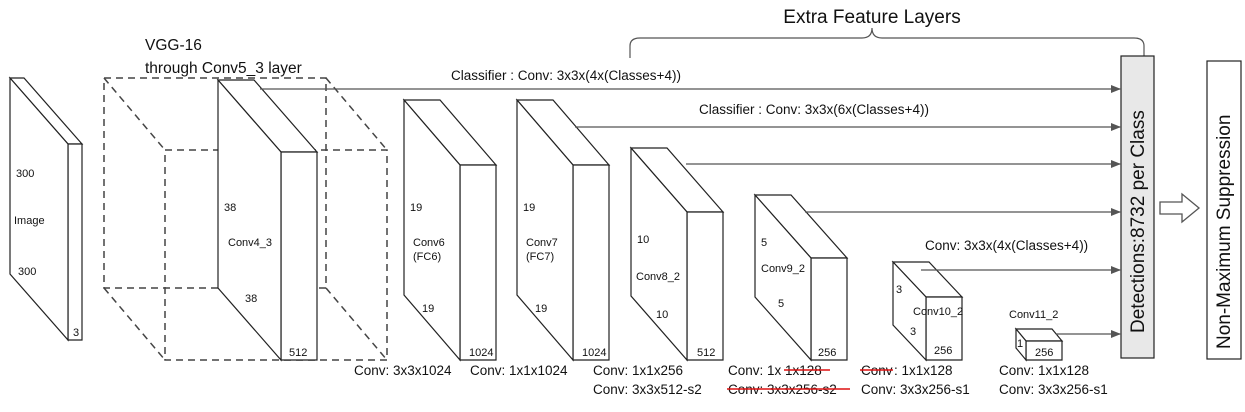 Image resolution: width=1245 pixels, height=412 pixels. Describe the element at coordinates (677, 254) in the screenshot. I see `conv8-2-block: 10 Conv8_2 10 512` at that location.